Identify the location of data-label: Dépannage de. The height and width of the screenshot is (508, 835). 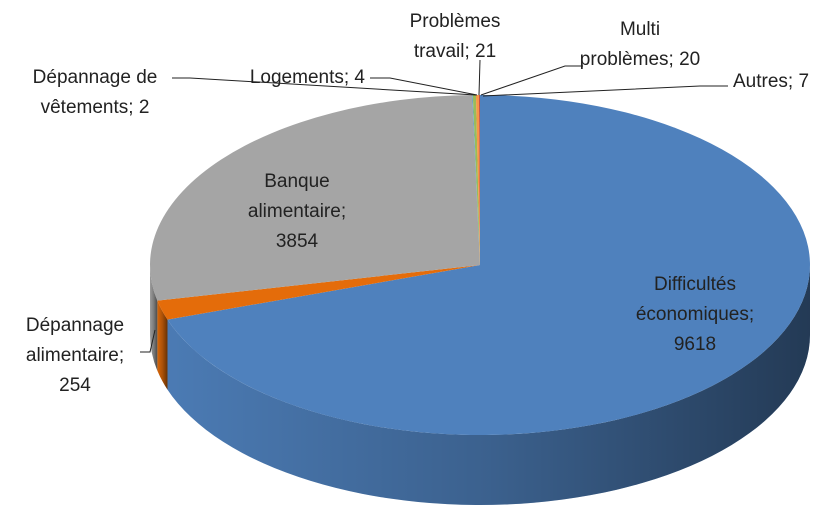
(95, 77).